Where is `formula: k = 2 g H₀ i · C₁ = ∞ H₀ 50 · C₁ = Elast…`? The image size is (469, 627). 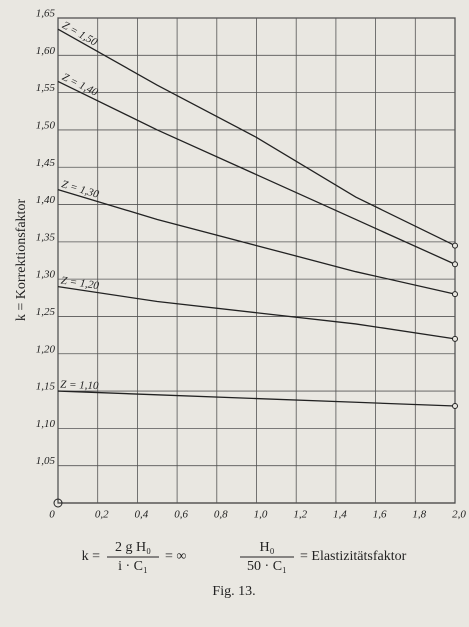
formula: k = 2 g H₀ i · C₁ = ∞ H₀ 50 · C₁ = Elast… is located at coordinates (244, 557).